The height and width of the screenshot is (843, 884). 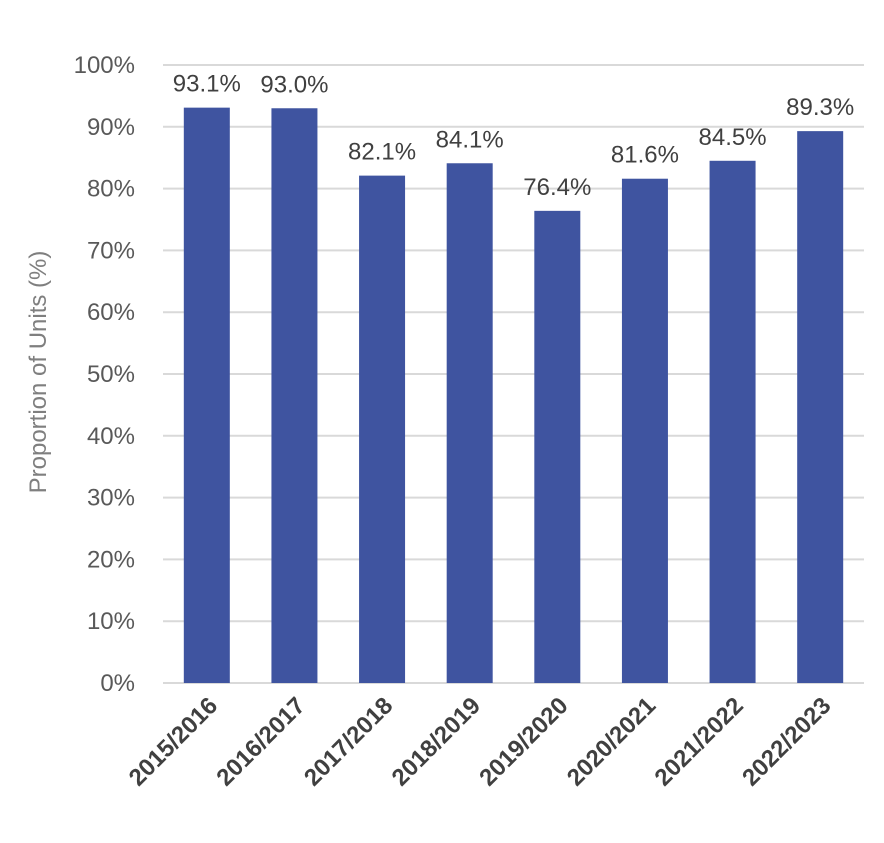 I want to click on x-tick-label: 2020/2021, so click(x=611, y=741).